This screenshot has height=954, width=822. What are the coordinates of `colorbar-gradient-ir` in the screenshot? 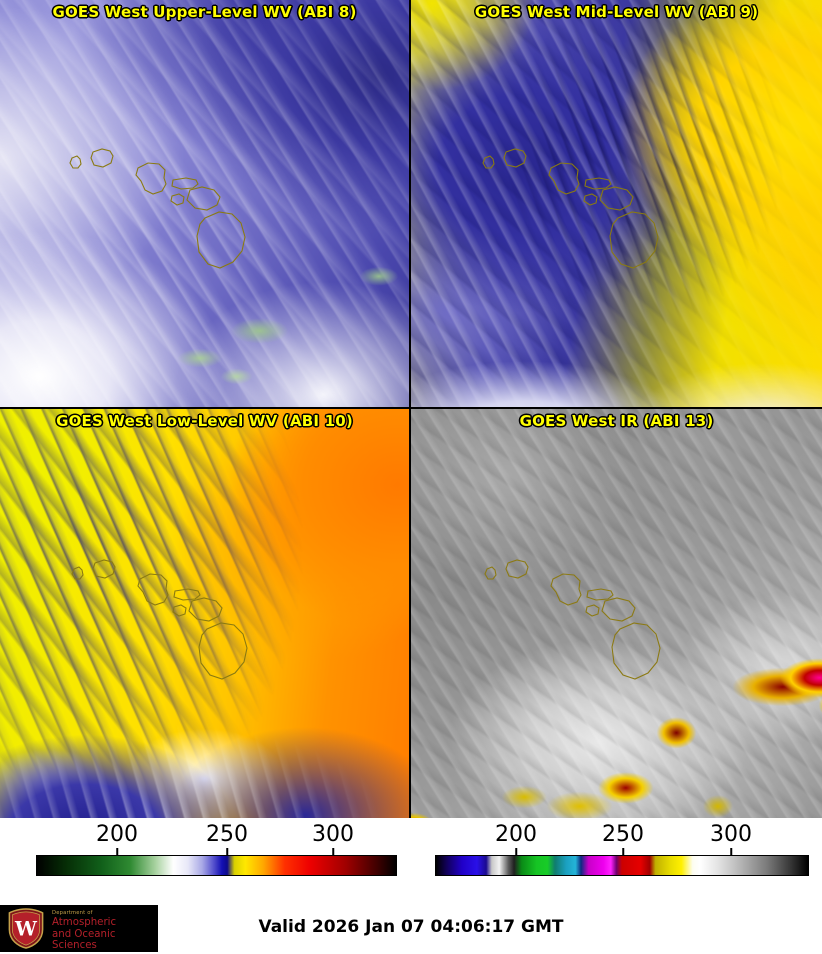 It's located at (622, 865).